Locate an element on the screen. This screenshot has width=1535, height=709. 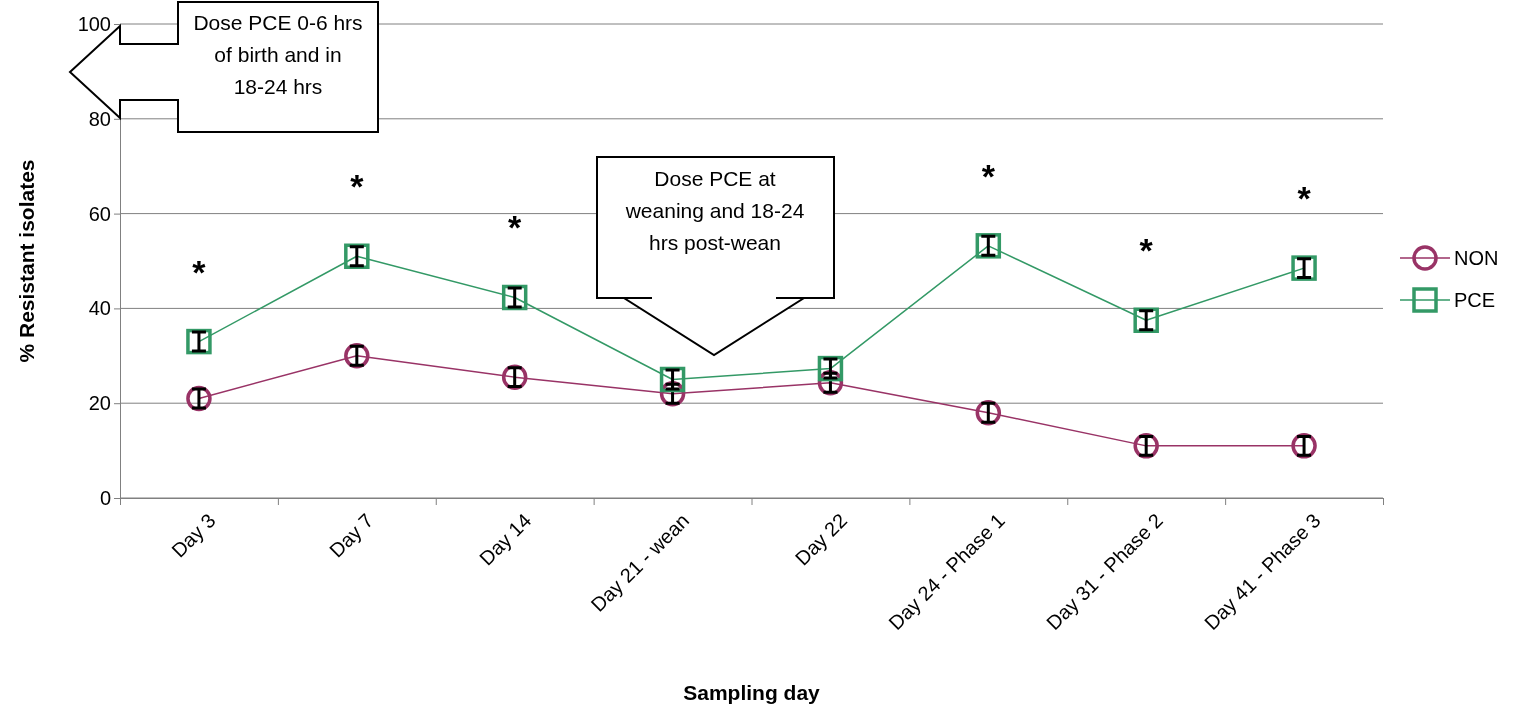
x-tick-label: Day 14 is located at coordinates (505, 539).